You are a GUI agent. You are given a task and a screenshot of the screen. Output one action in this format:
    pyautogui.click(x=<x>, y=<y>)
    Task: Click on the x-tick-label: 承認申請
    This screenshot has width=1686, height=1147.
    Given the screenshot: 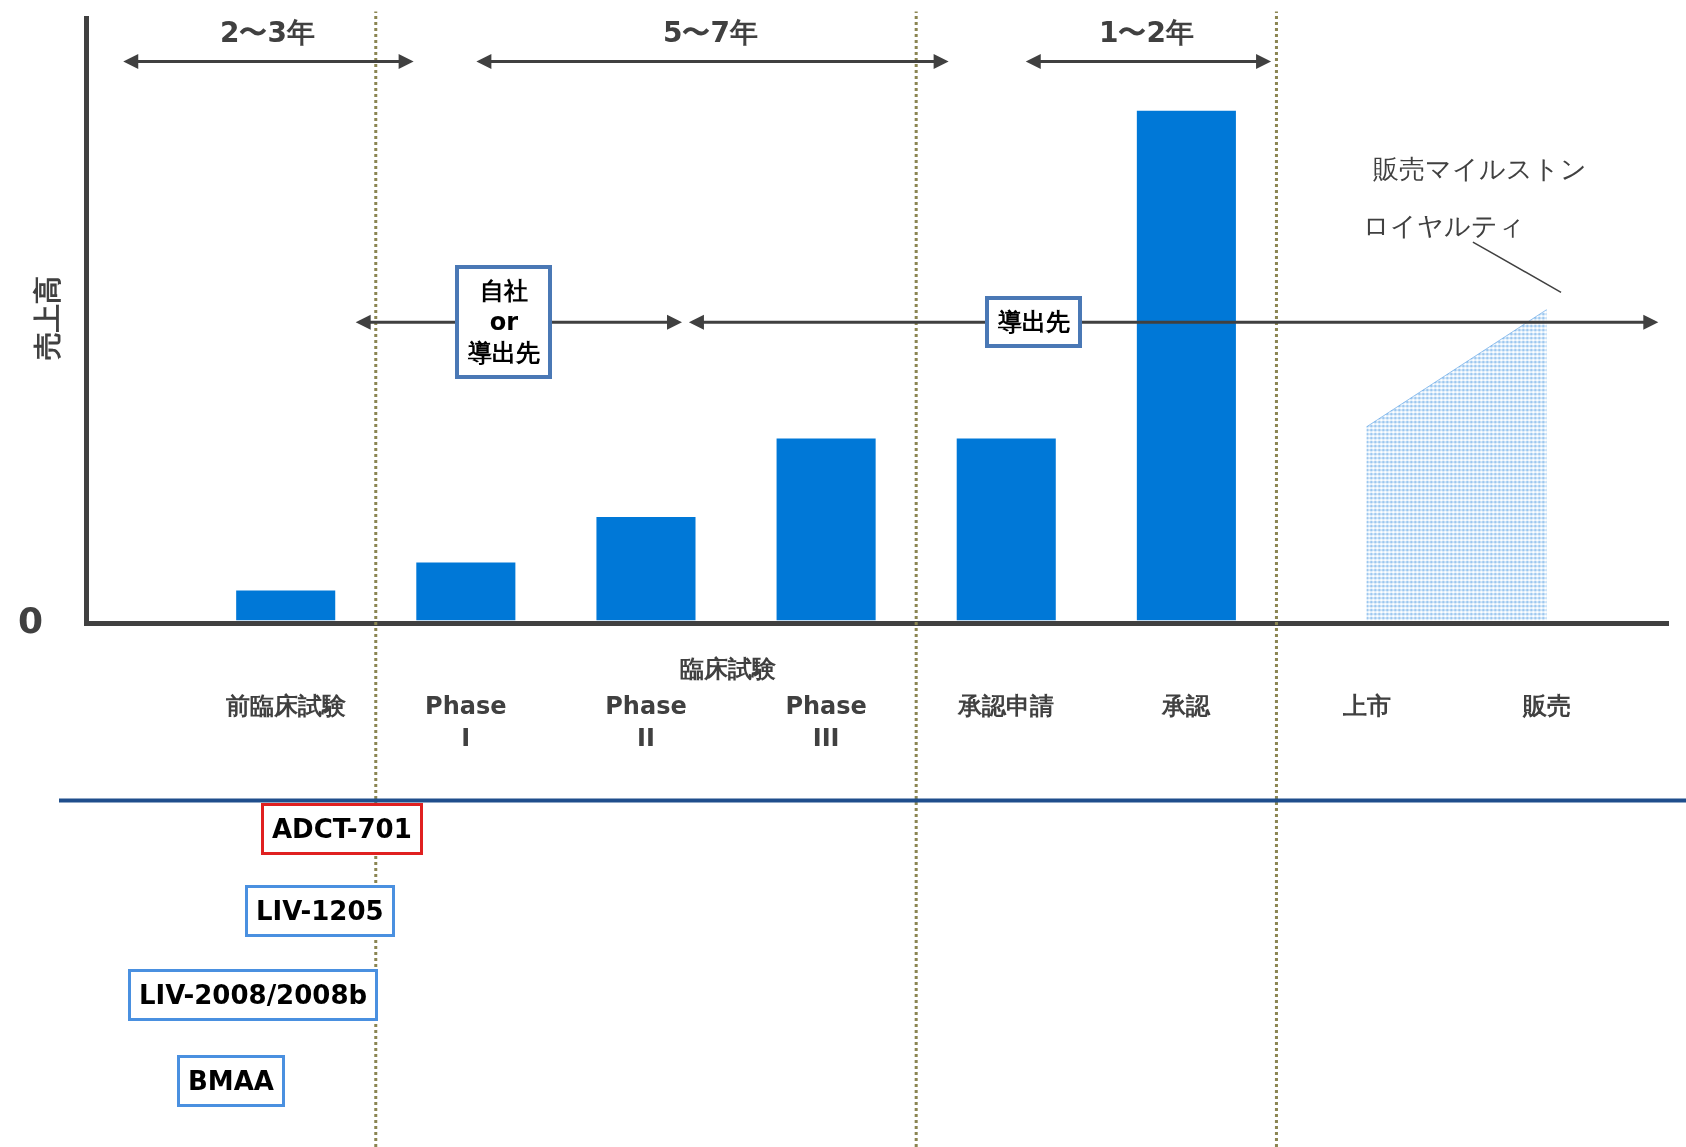 What is the action you would take?
    pyautogui.click(x=1006, y=706)
    